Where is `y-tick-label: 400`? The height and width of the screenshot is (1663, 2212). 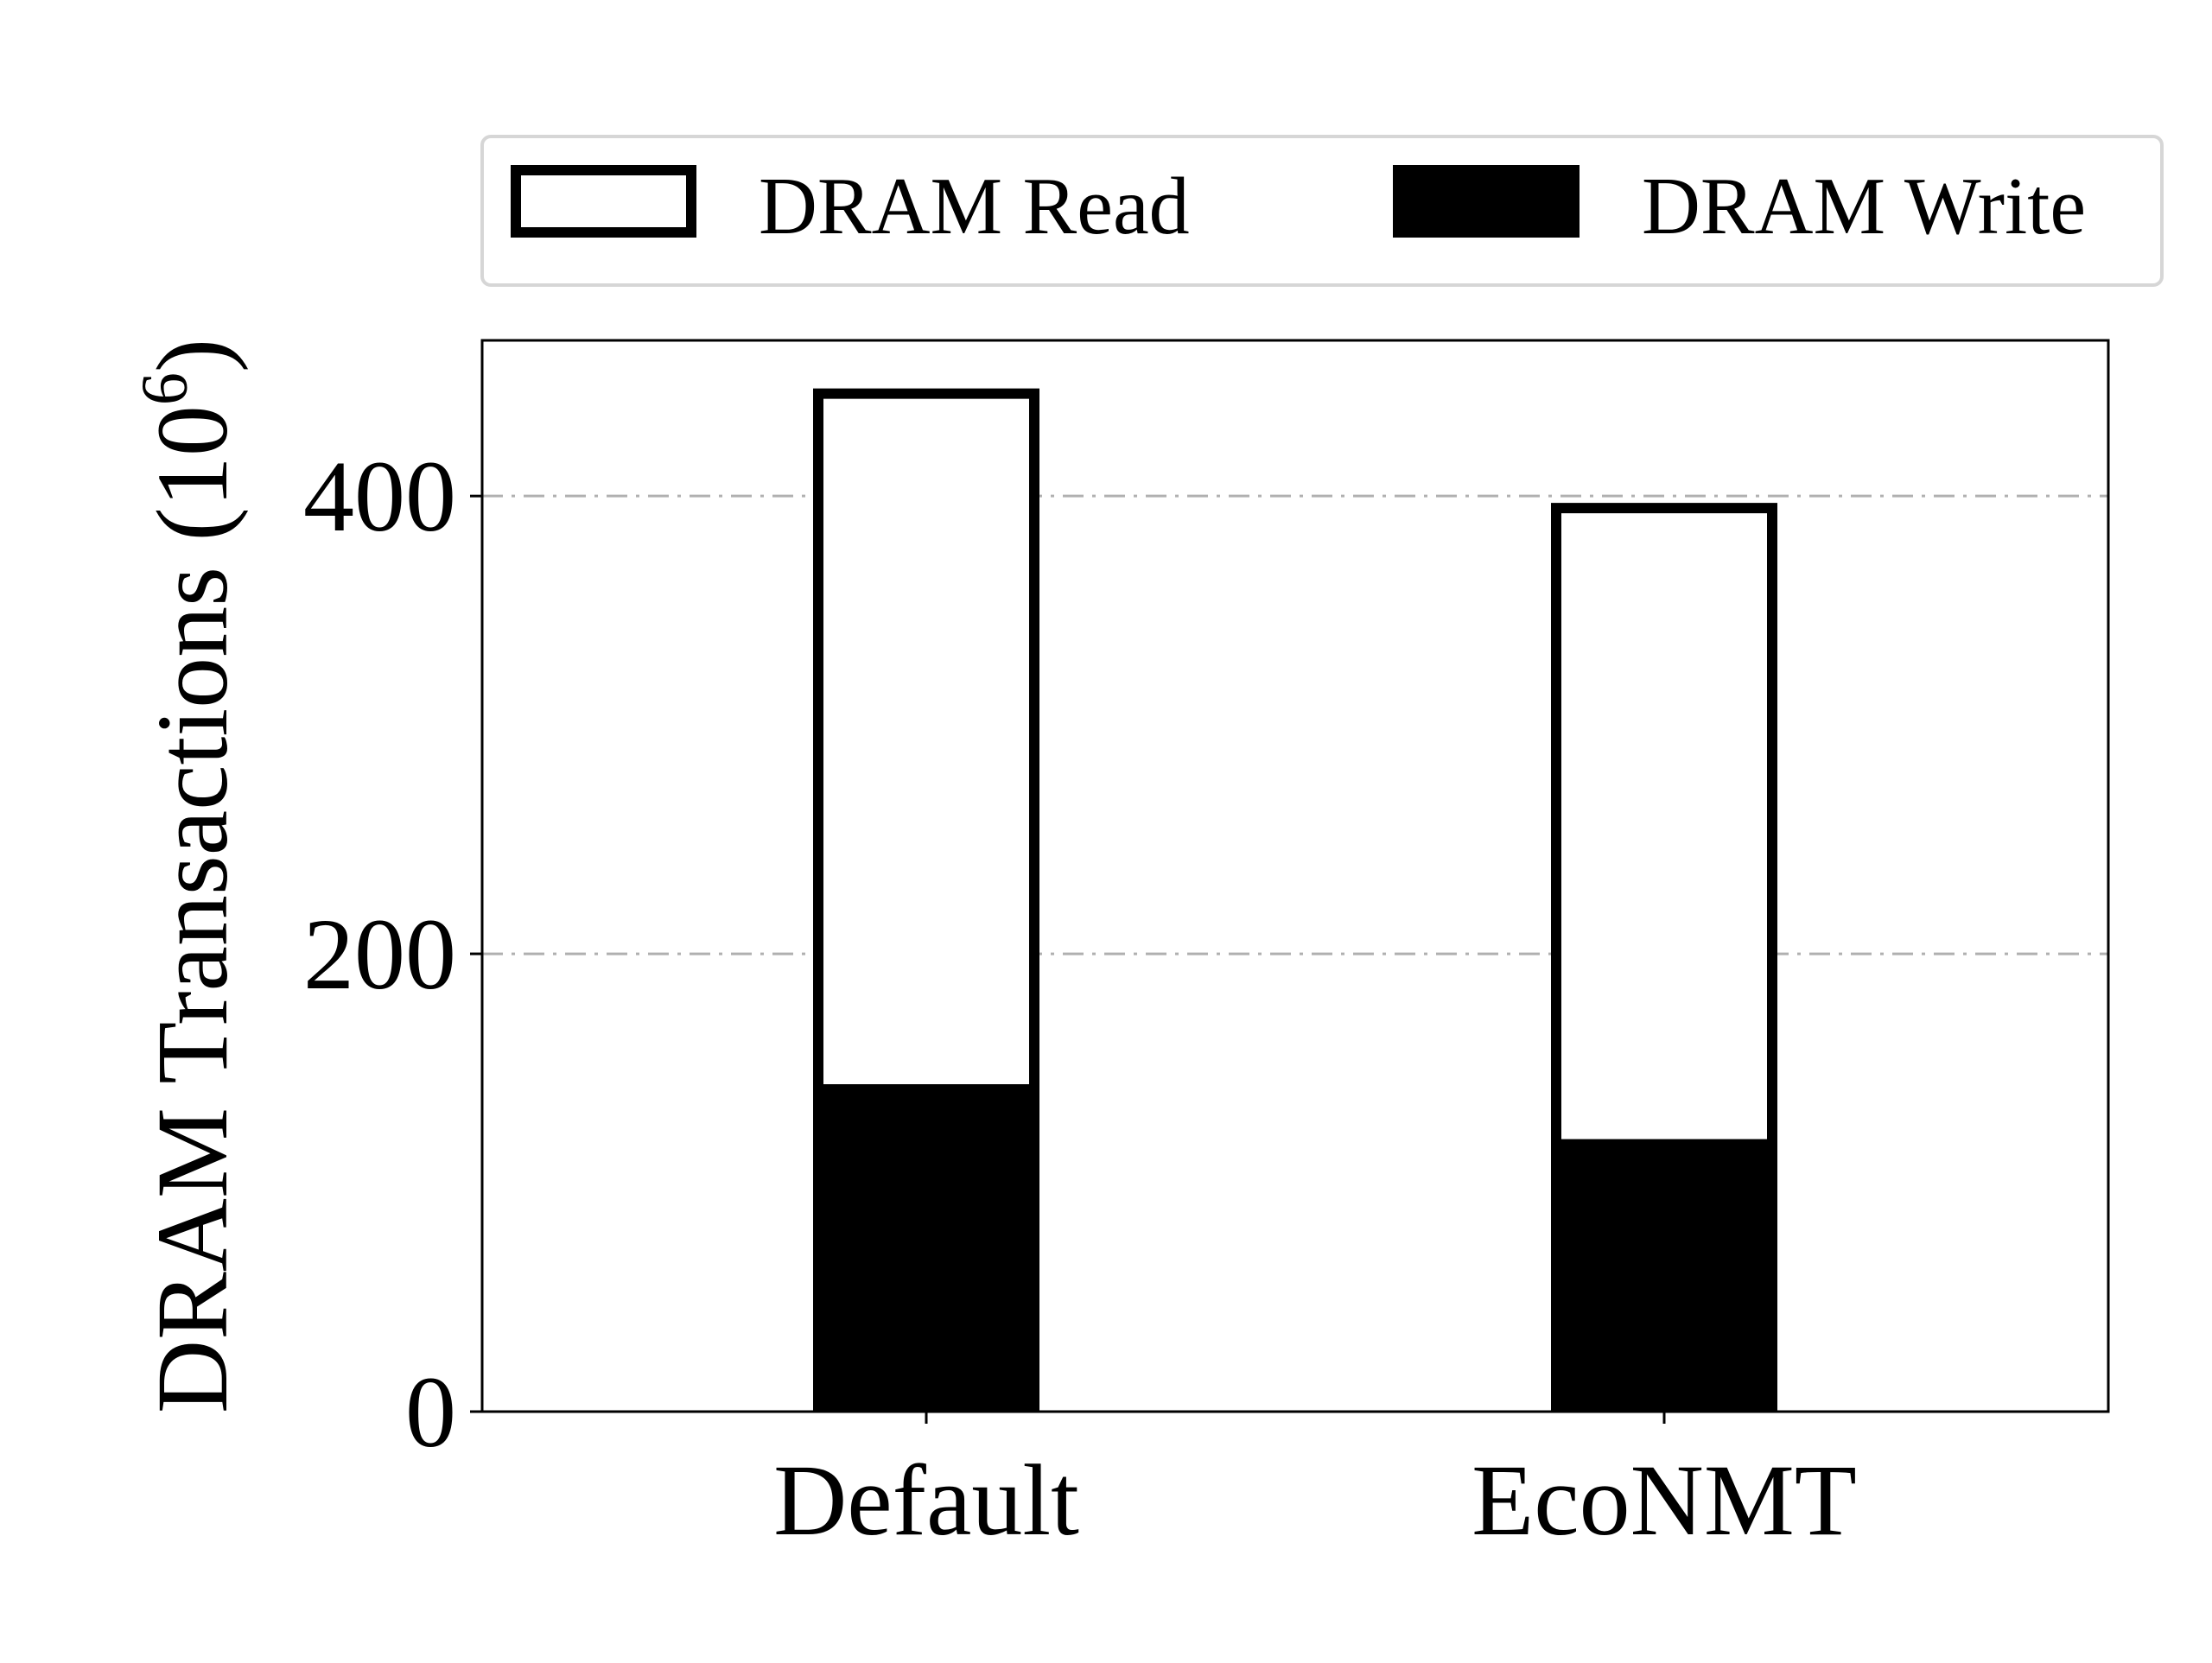
y-tick-label: 400 is located at coordinates (379, 497).